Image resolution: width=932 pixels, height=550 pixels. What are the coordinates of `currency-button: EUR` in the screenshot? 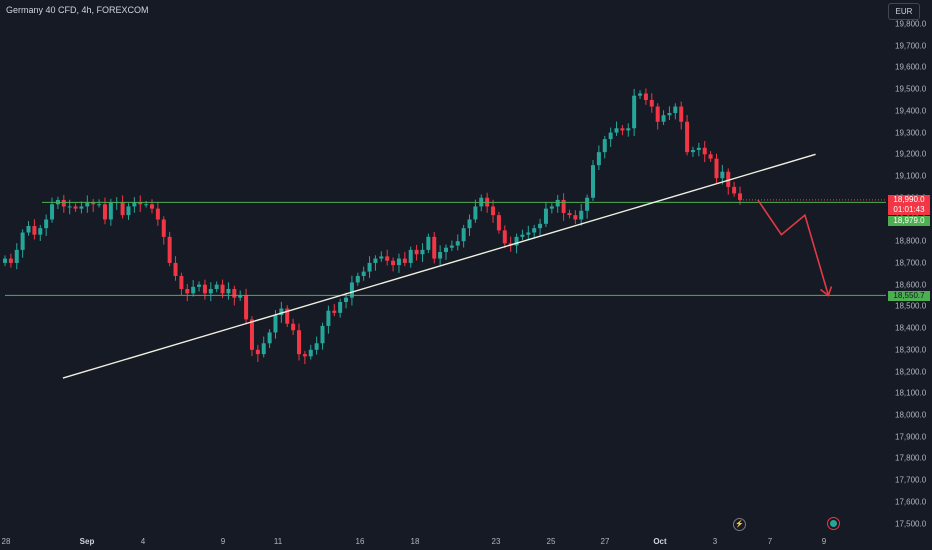 It's located at (904, 11).